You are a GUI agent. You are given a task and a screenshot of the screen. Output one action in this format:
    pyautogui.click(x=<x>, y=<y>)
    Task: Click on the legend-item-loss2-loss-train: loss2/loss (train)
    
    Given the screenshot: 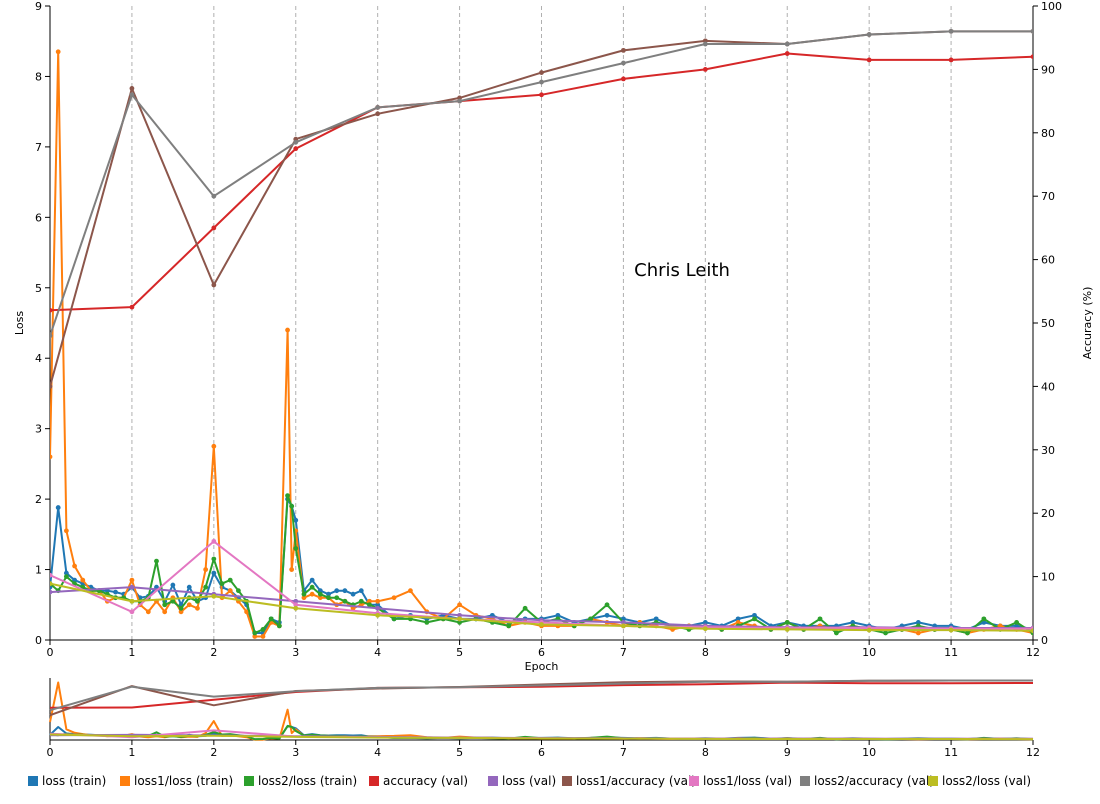 What is the action you would take?
    pyautogui.click(x=300, y=781)
    